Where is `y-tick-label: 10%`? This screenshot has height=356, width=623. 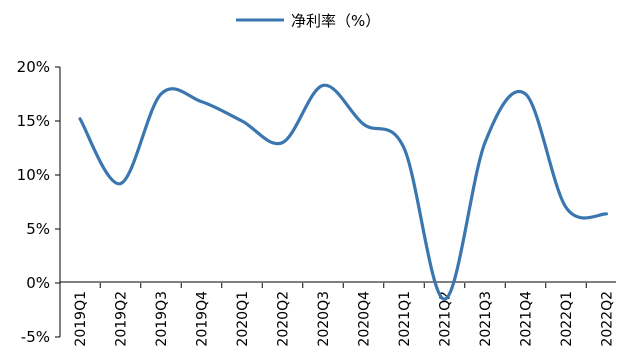
y-tick-label: 10% is located at coordinates (33, 175).